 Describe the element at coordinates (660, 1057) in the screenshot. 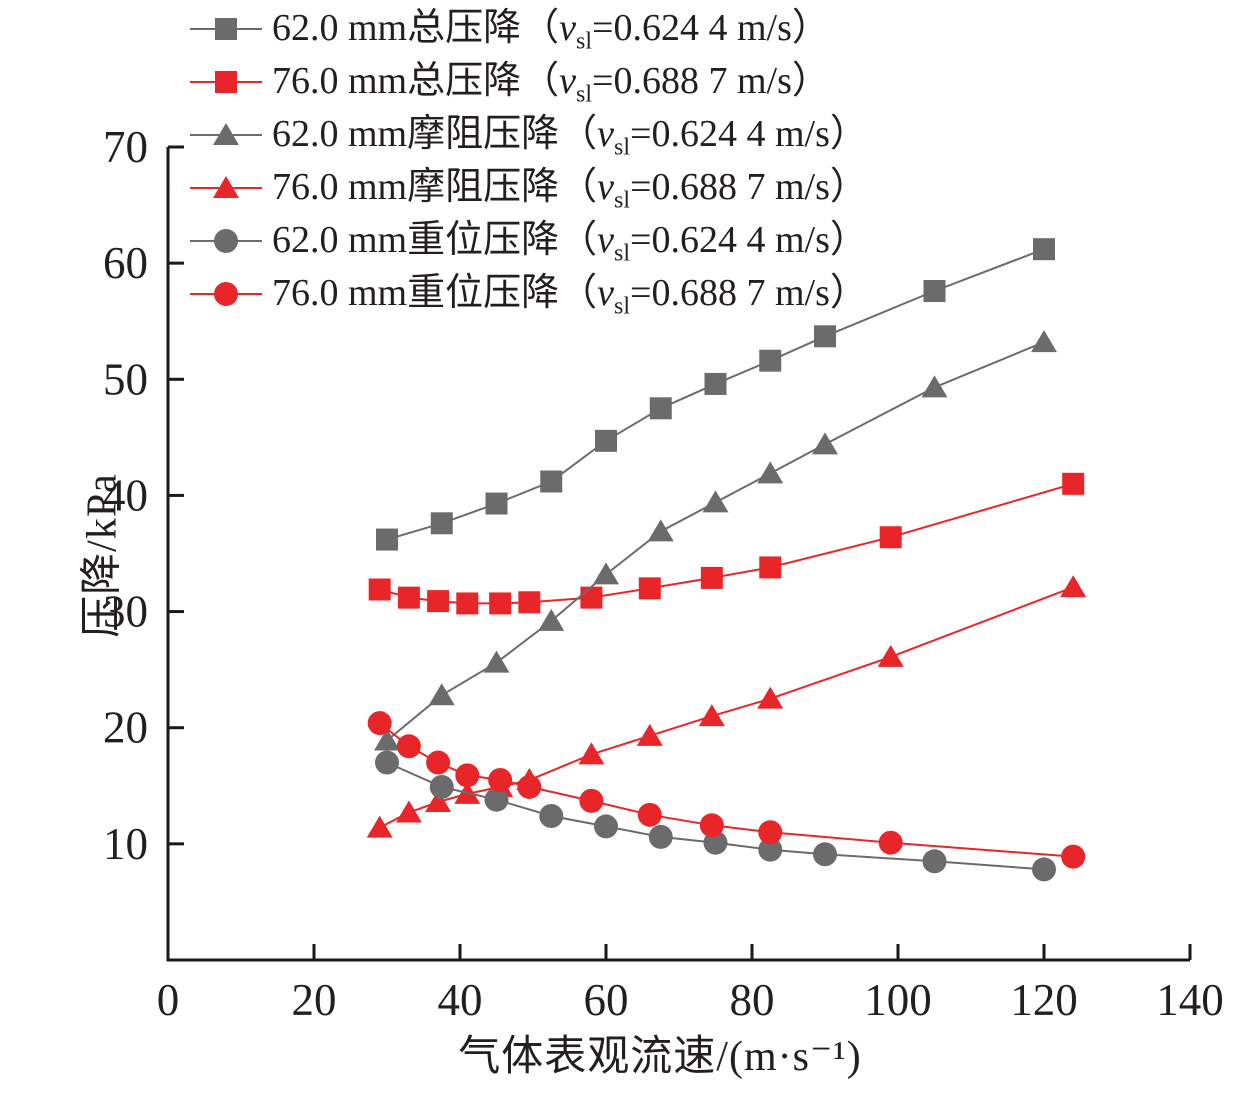

I see `x-axis-title: 气体表观流速/(m·s⁻¹)` at that location.